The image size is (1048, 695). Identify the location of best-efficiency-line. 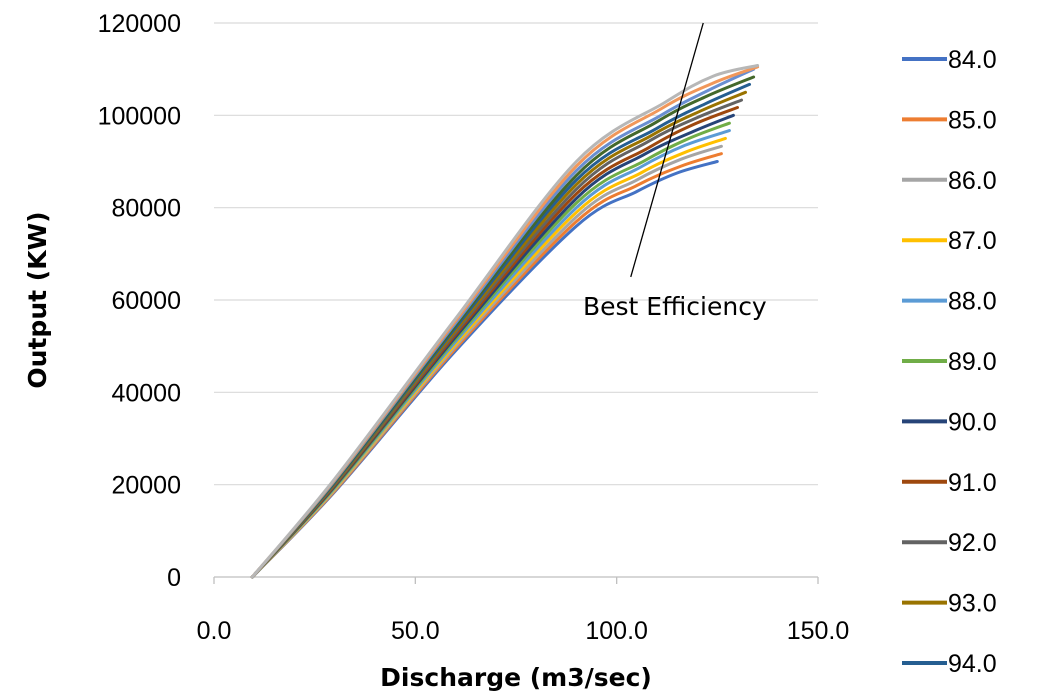
(667, 150).